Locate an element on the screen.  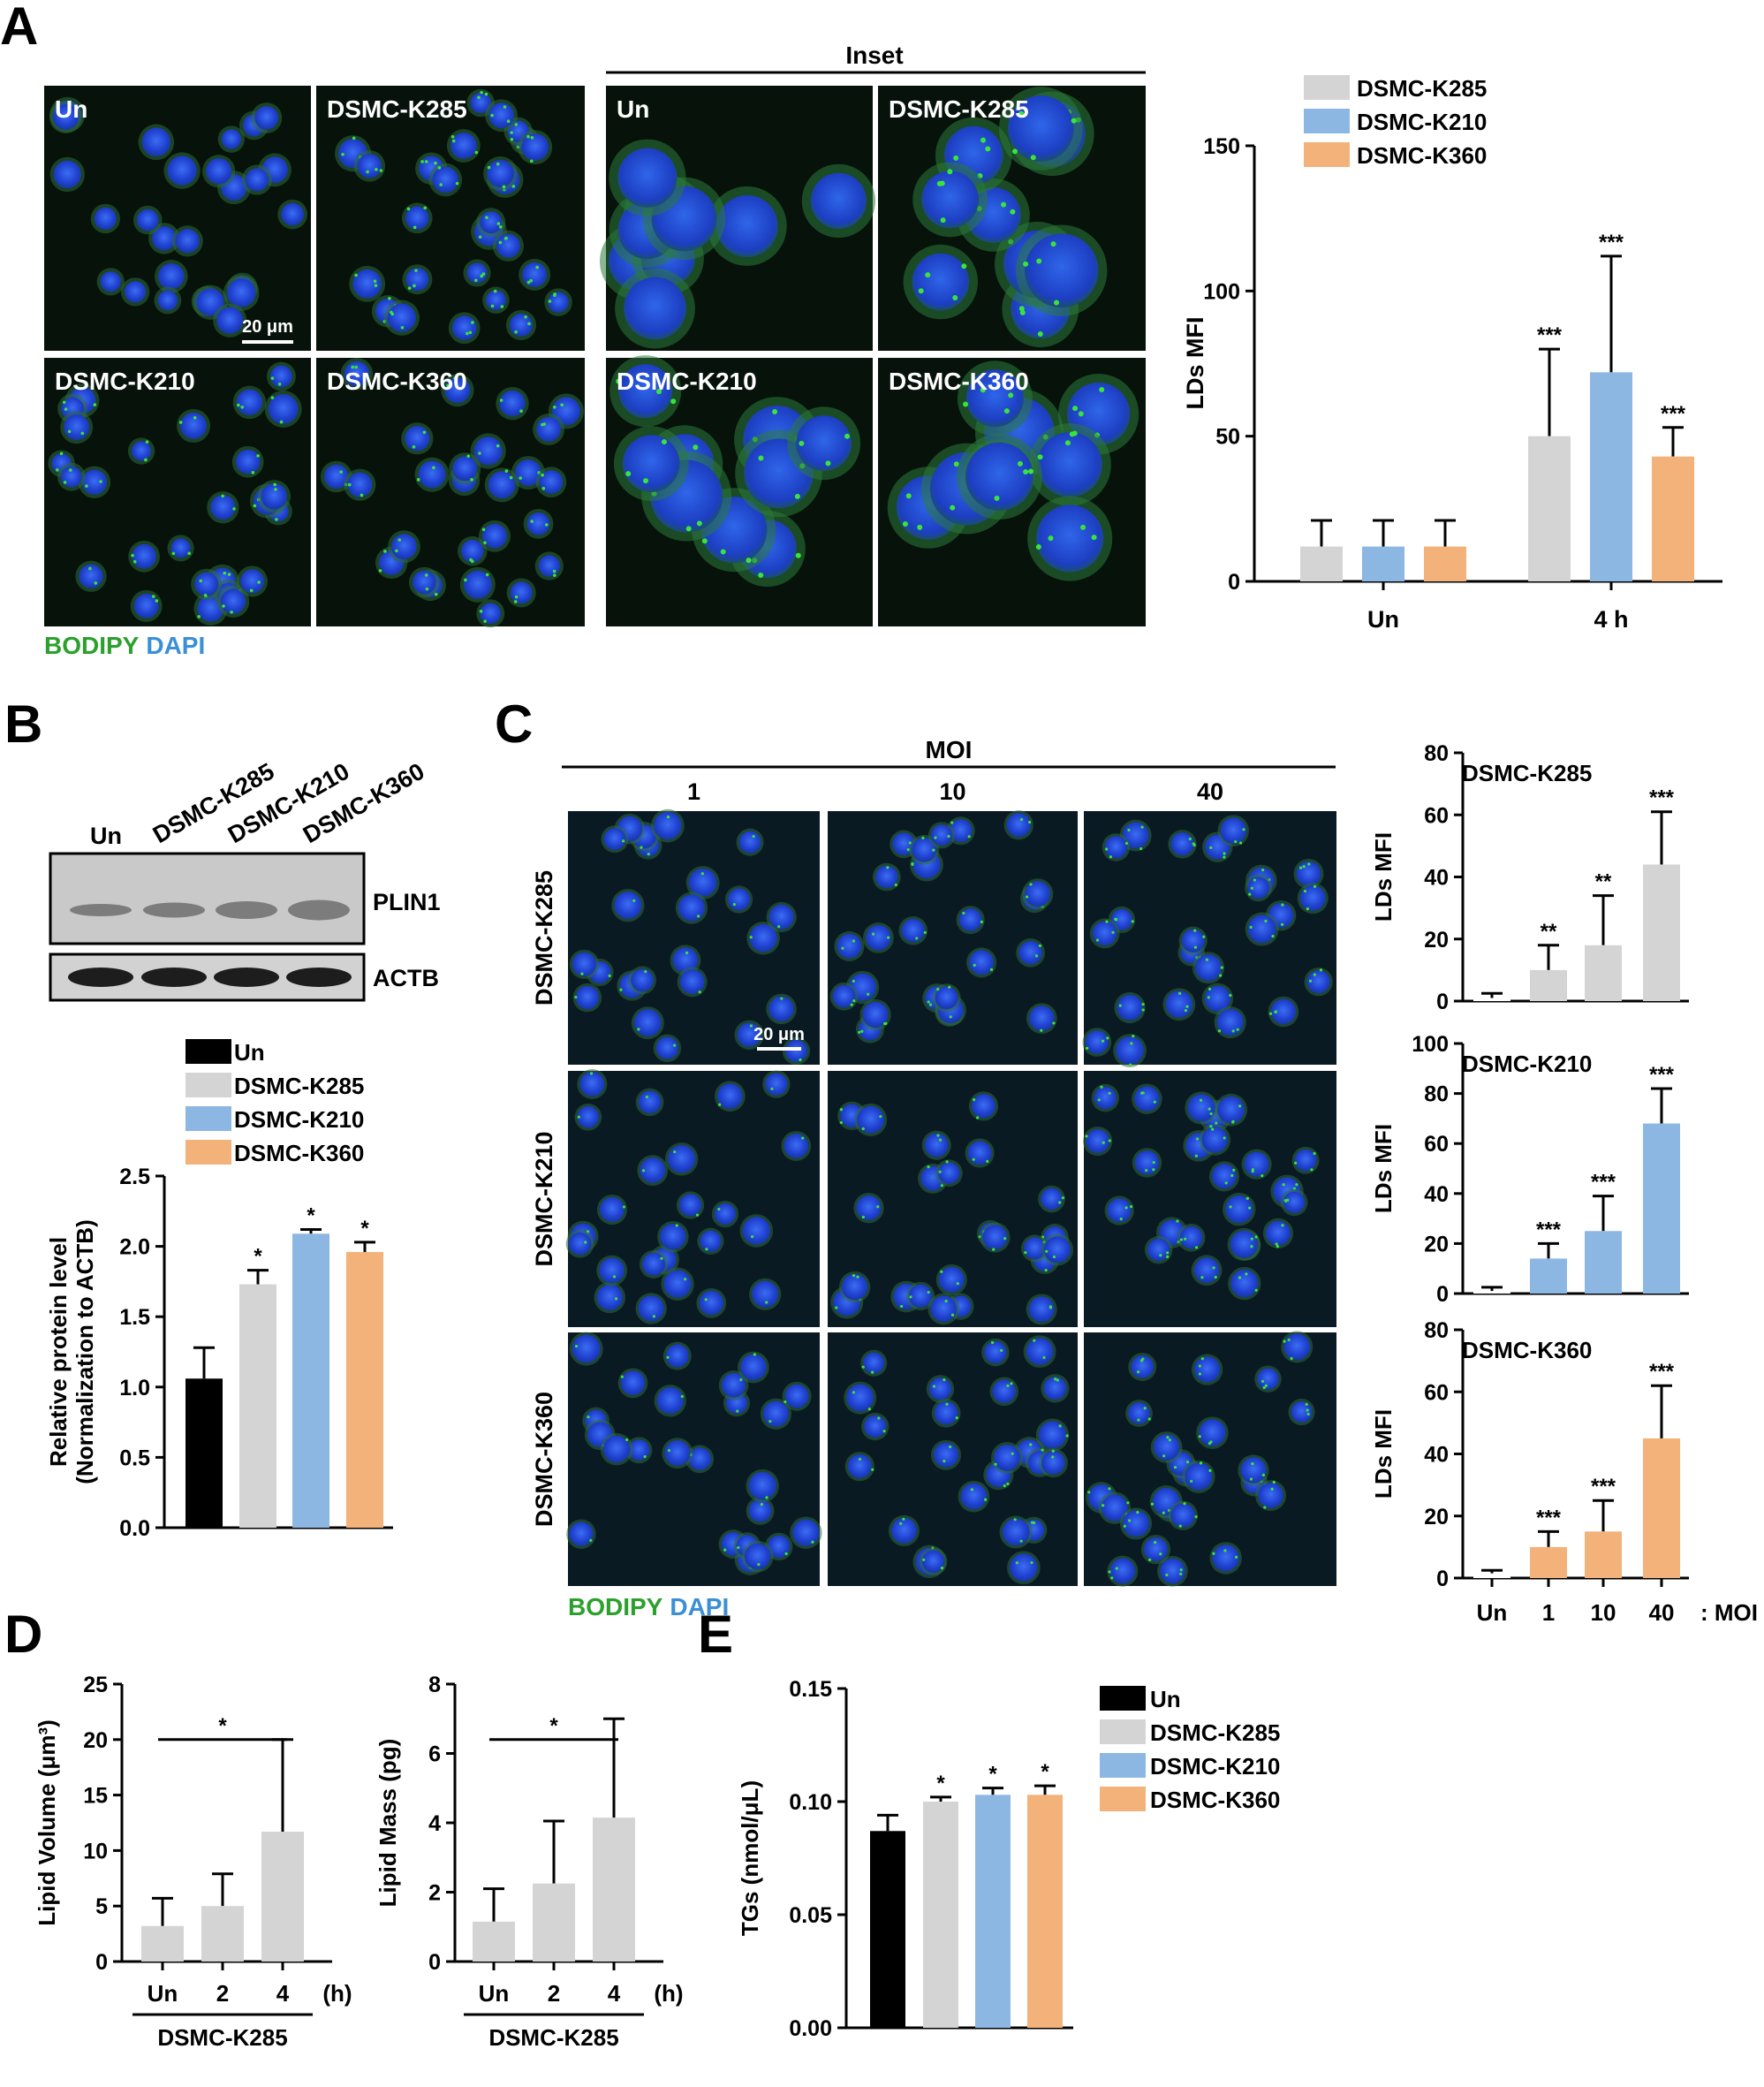
x-tick-label: Un is located at coordinates (163, 1993).